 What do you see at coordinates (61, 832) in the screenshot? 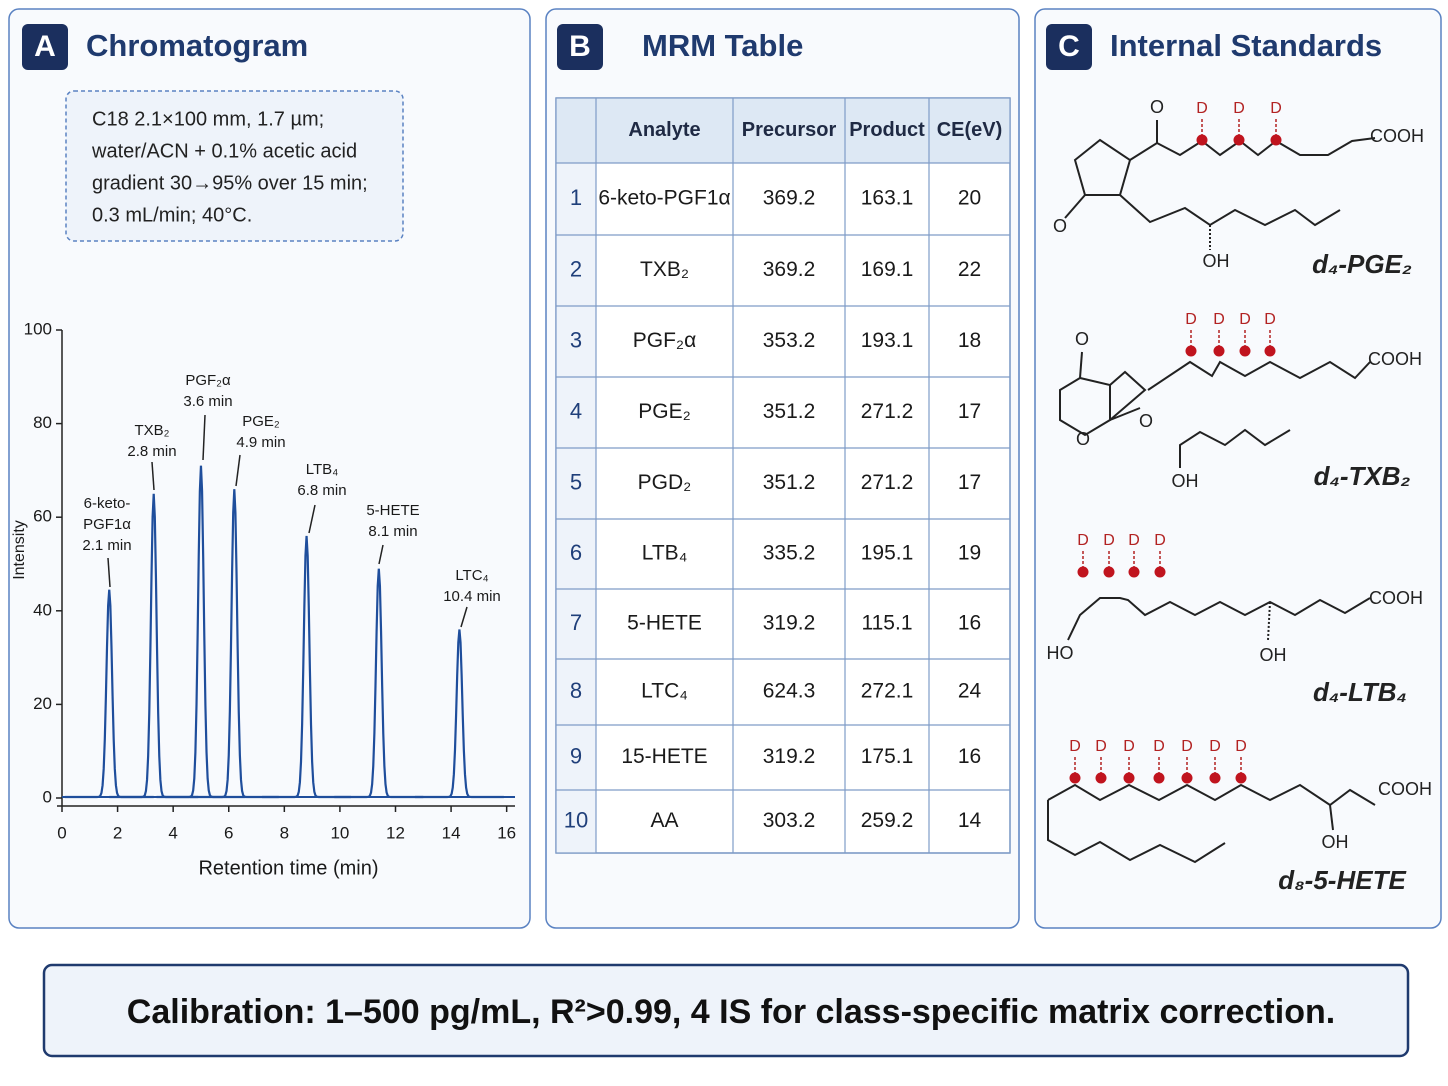
I see `x-tick-label: 0` at bounding box center [61, 832].